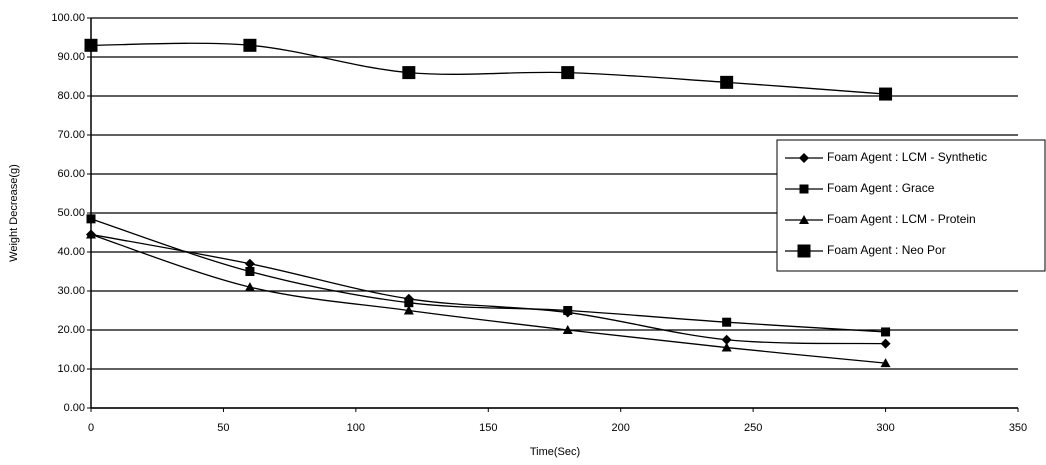 Image resolution: width=1046 pixels, height=465 pixels. I want to click on x-tick-label: 100, so click(356, 428).